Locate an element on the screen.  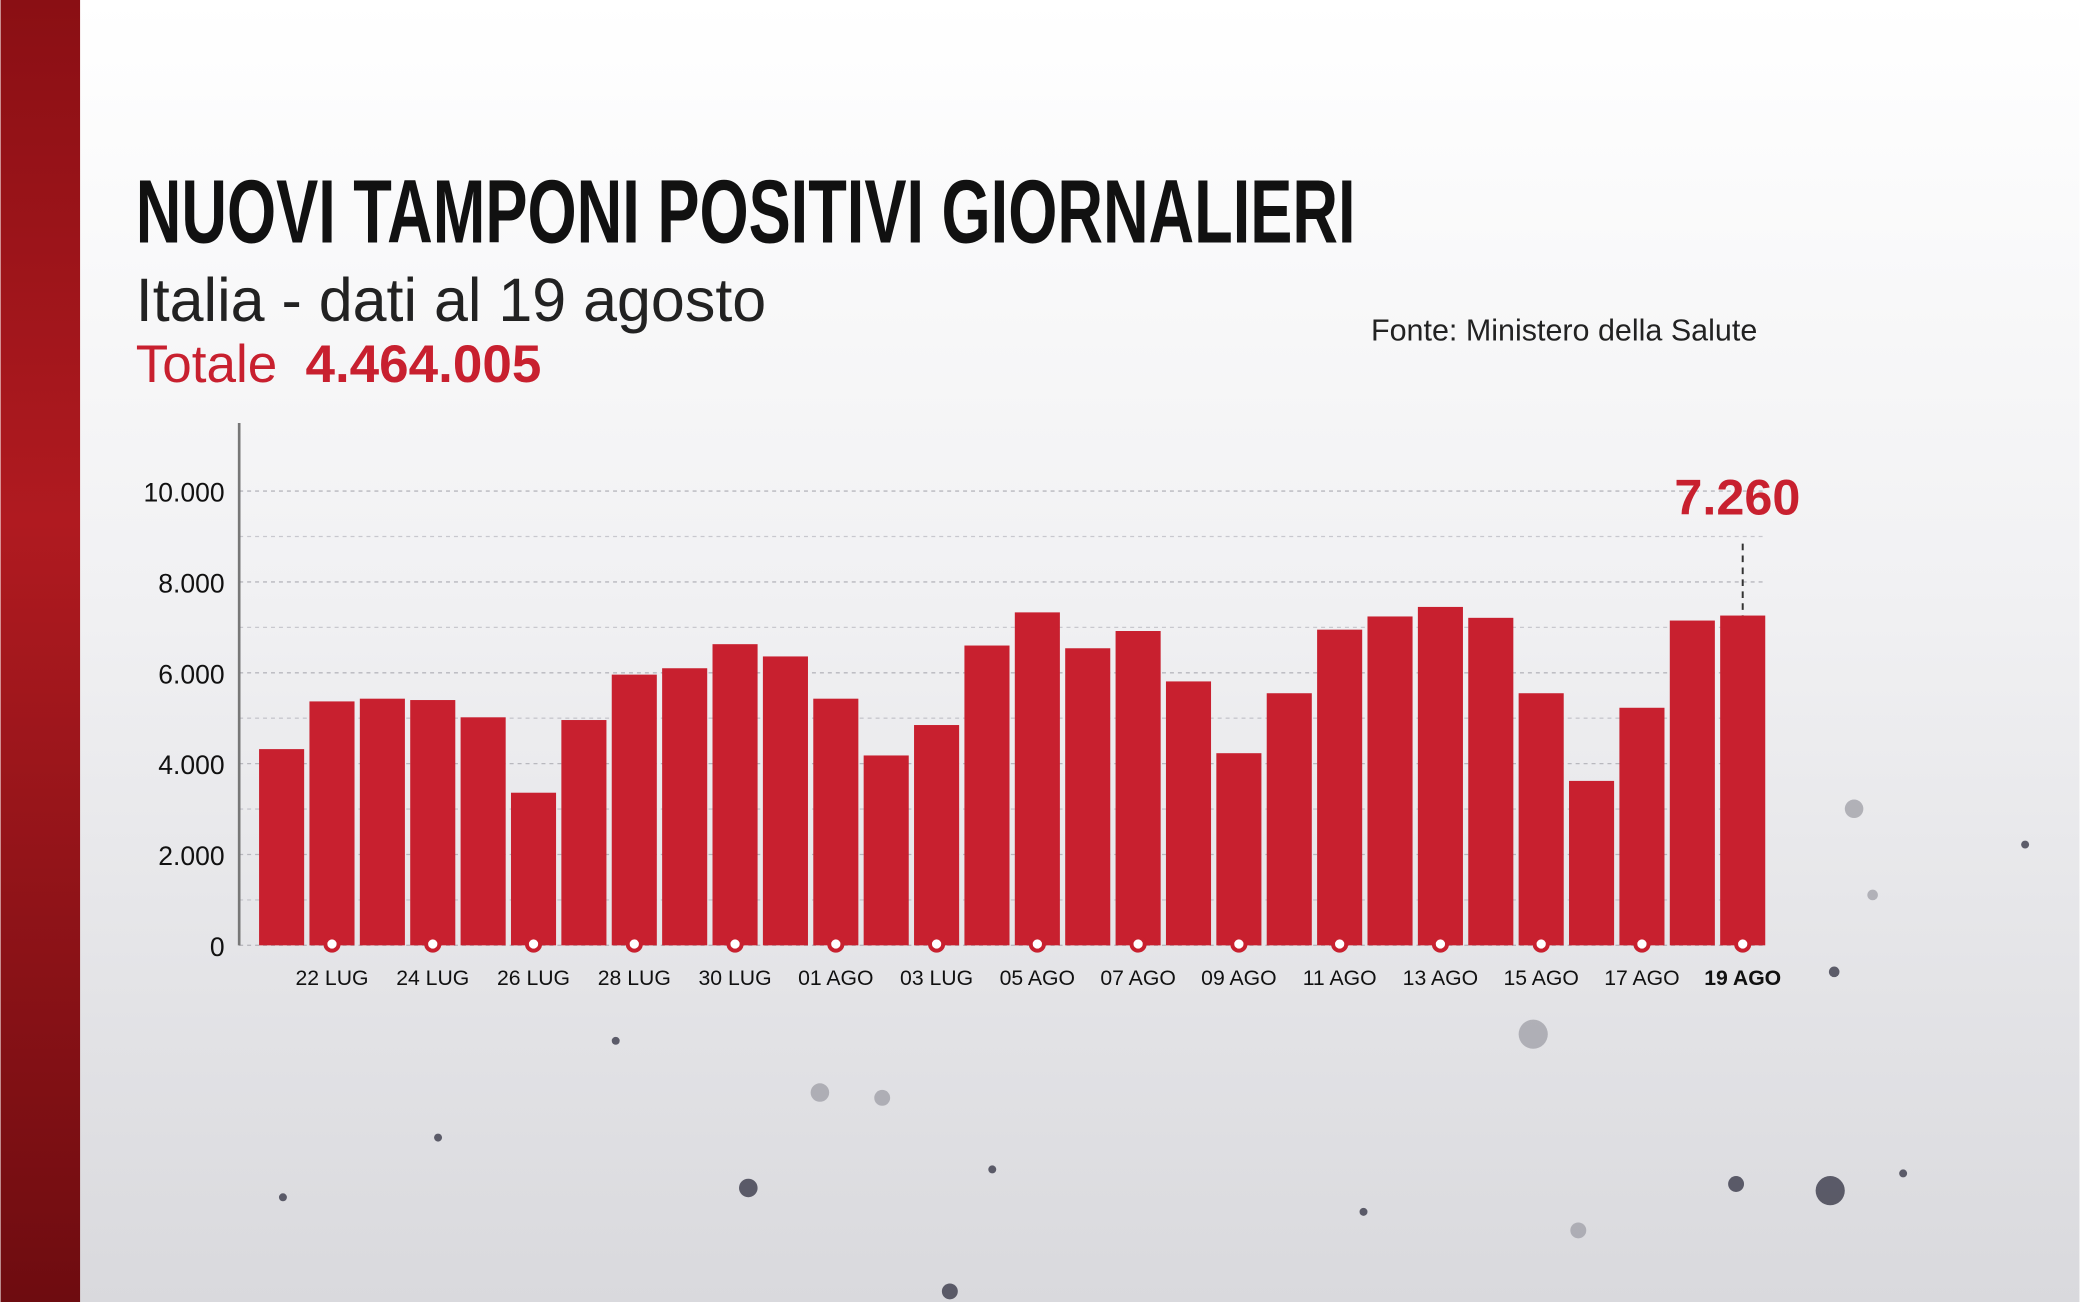
x-tick-label: 09 AGO is located at coordinates (1238, 978).